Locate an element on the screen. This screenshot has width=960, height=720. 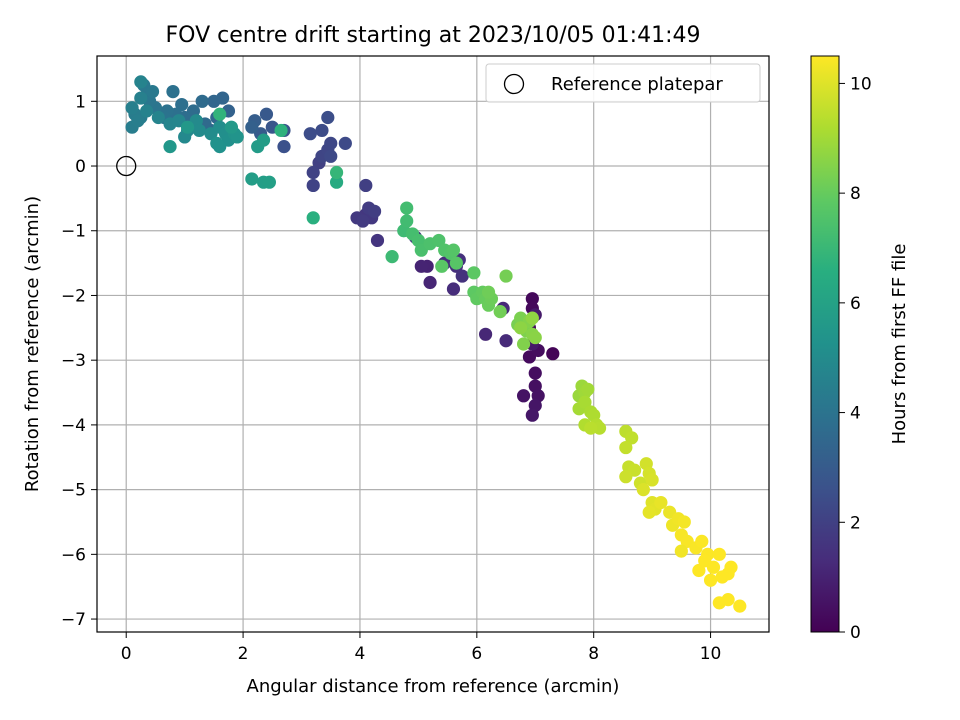
y-tick-label: 0 is located at coordinates (80, 167).